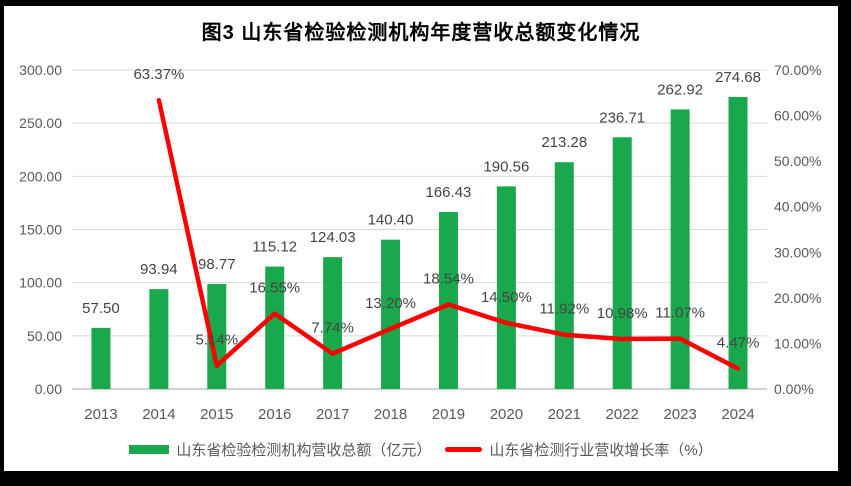 The width and height of the screenshot is (851, 486). What do you see at coordinates (564, 414) in the screenshot?
I see `x-axis-tick-label: 2021` at bounding box center [564, 414].